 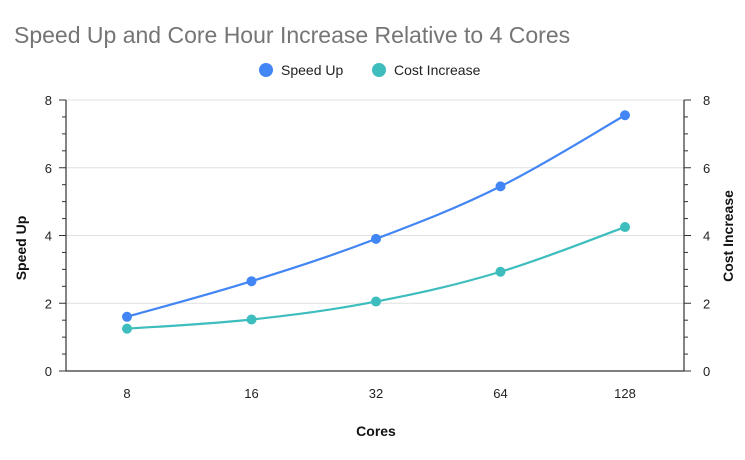 What do you see at coordinates (370, 70) in the screenshot?
I see `legend: Speed Up Cost Increase` at bounding box center [370, 70].